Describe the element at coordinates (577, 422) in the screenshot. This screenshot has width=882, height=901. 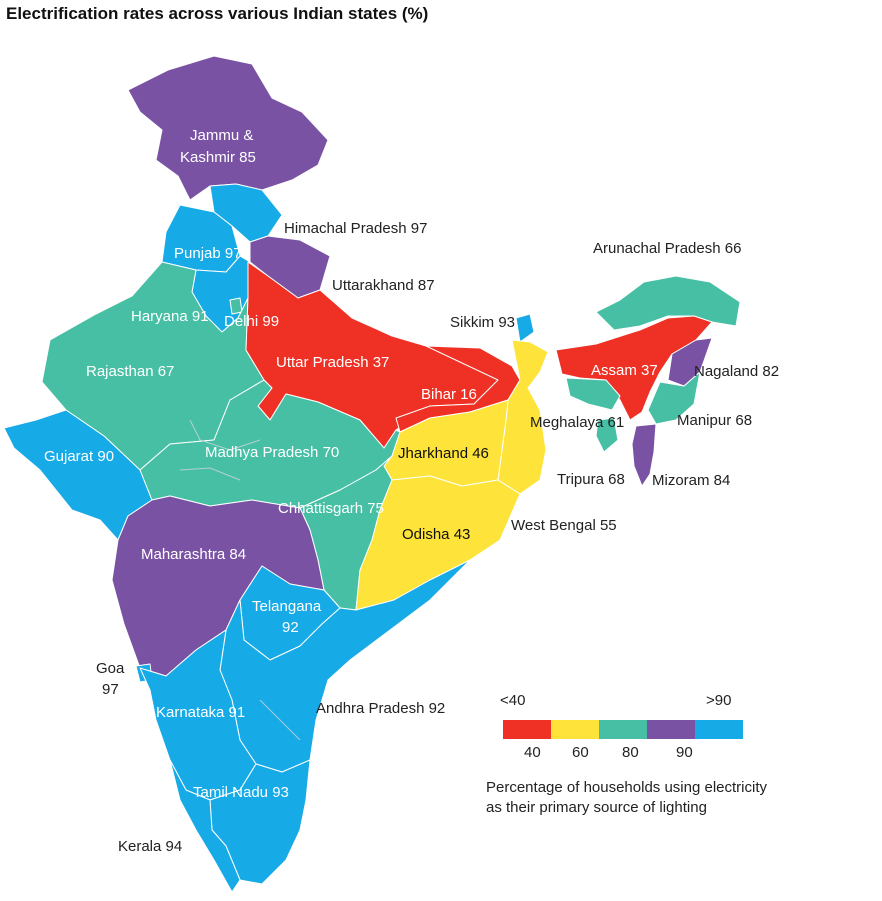
I see `label-meghalaya: Meghalaya 61` at that location.